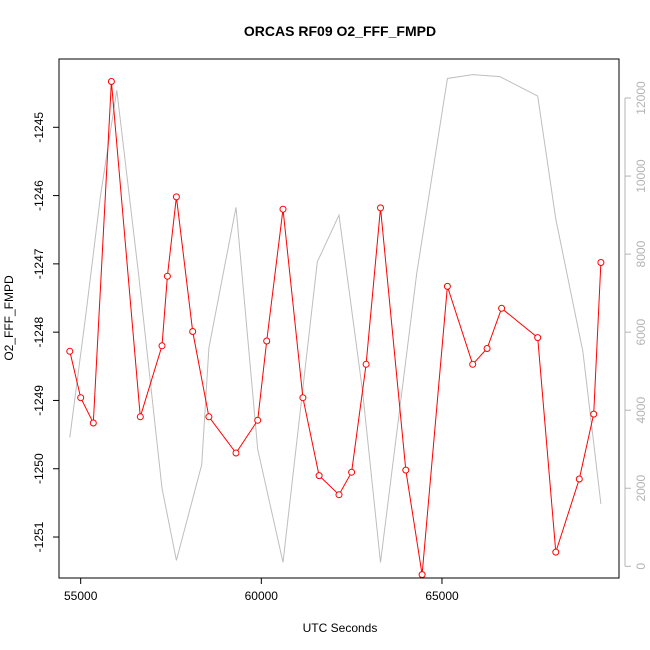 This screenshot has height=650, width=650. I want to click on y2-tick-label: 10000, so click(641, 176).